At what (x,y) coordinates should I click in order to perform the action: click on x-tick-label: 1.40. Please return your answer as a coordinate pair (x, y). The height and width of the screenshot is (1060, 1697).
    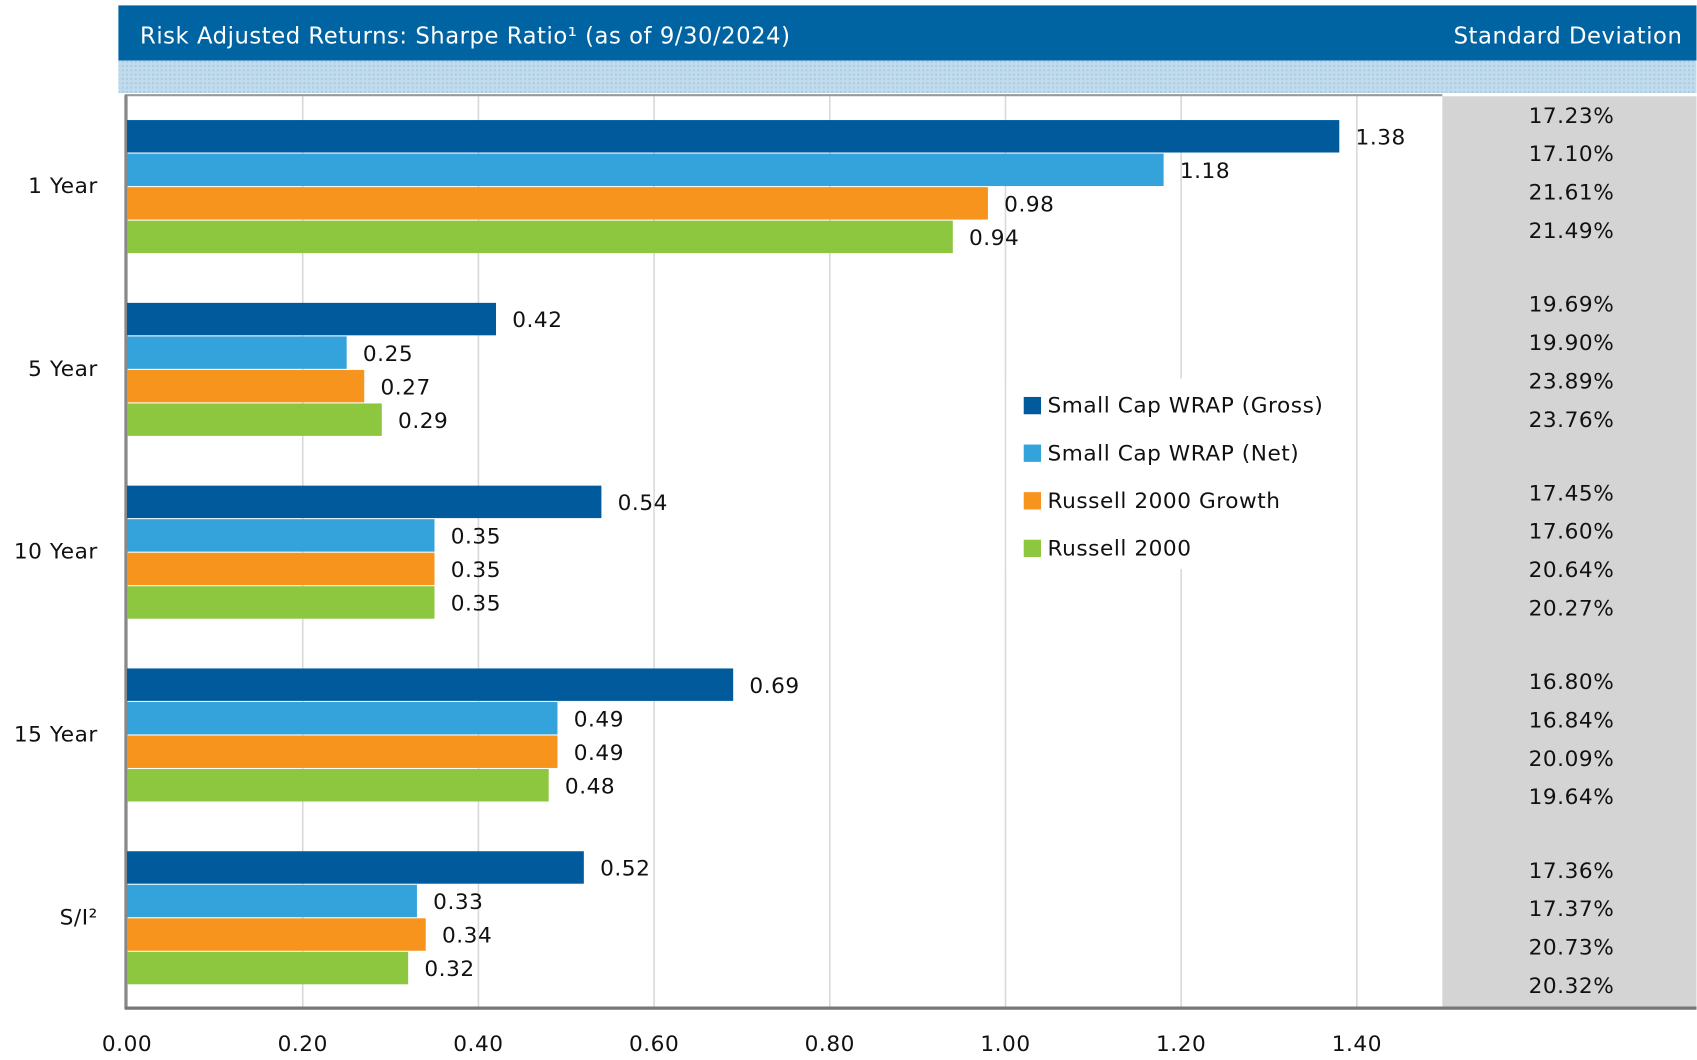
    Looking at the image, I should click on (1357, 1044).